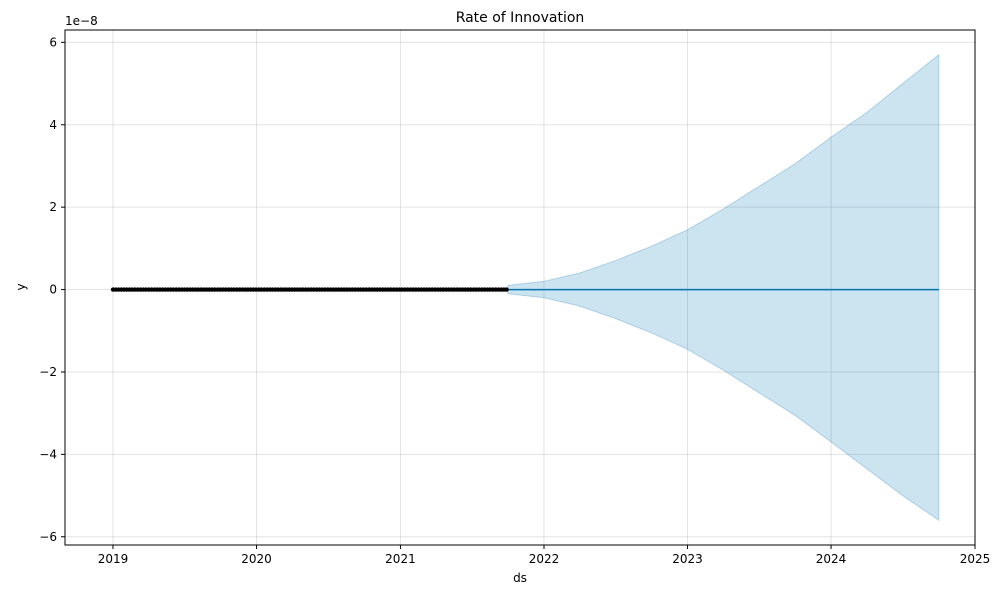 The height and width of the screenshot is (600, 1000). Describe the element at coordinates (400, 559) in the screenshot. I see `x-tick-label: 2021` at that location.